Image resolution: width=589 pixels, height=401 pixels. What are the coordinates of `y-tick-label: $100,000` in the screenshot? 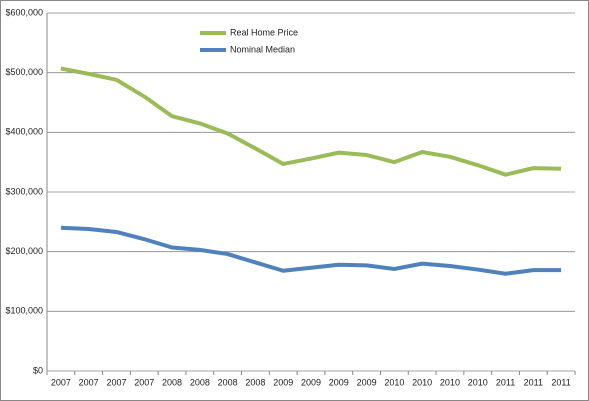 It's located at (24, 311).